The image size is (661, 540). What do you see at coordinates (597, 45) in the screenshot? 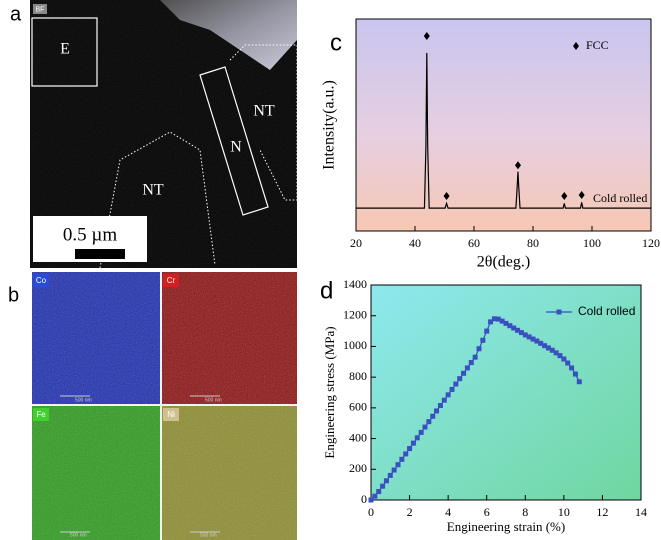
I see `legend-label: FCC` at bounding box center [597, 45].